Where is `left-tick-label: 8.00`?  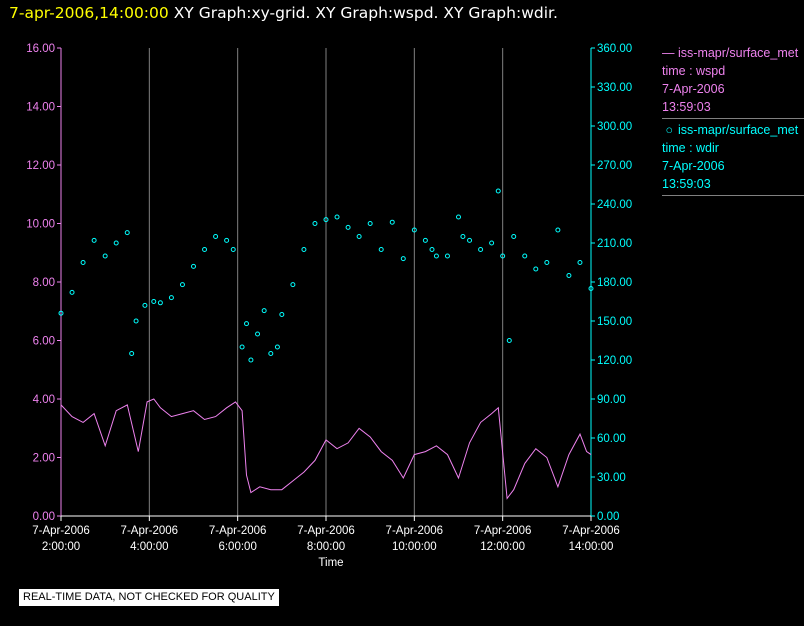
left-tick-label: 8.00 is located at coordinates (44, 283).